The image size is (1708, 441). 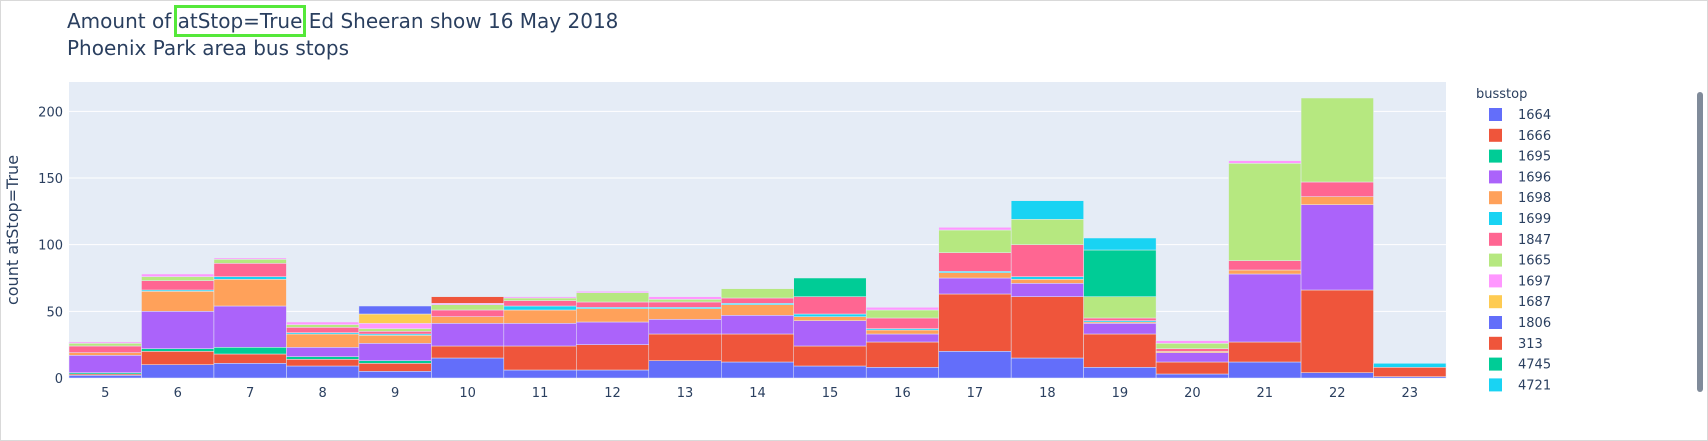 What do you see at coordinates (1520, 385) in the screenshot?
I see `legend-item-4721: 4721` at bounding box center [1520, 385].